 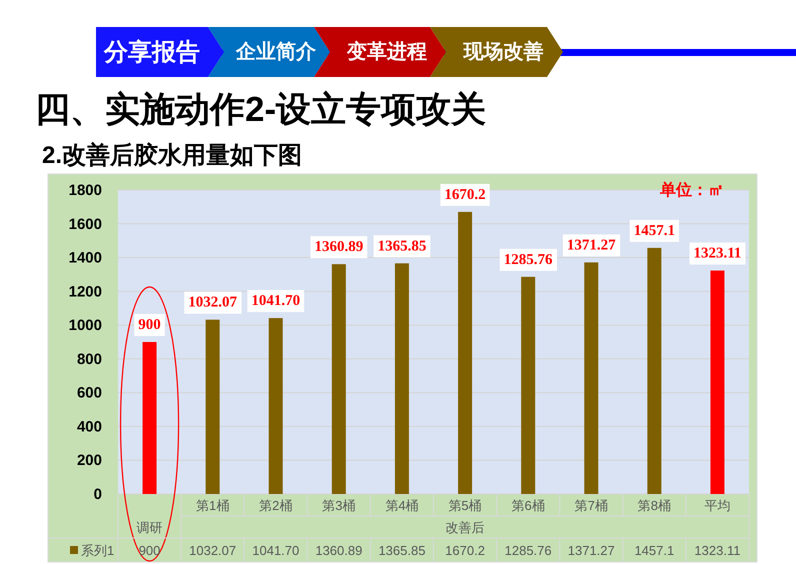 I want to click on y-tick-label: 600, so click(x=89, y=393).